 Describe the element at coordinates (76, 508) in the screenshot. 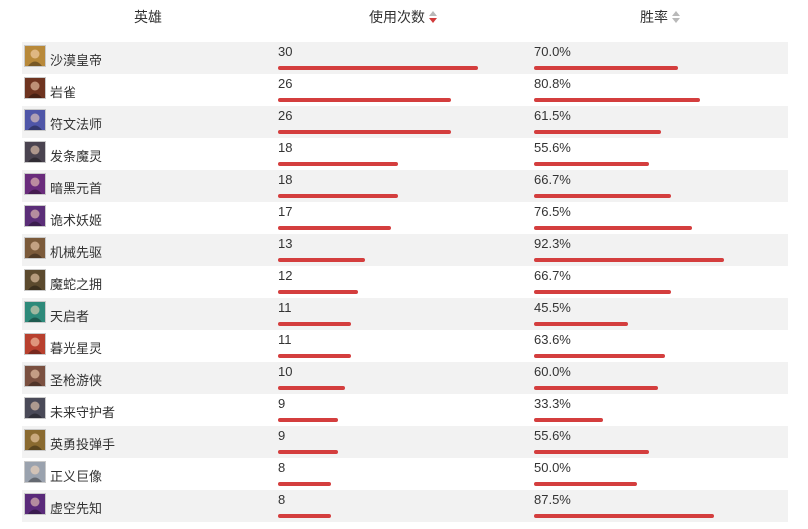

I see `hero-name: 虚空先知` at that location.